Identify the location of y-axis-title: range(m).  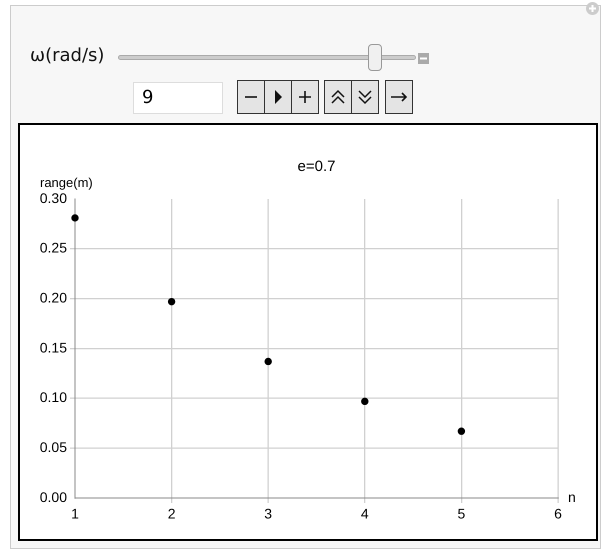
(66, 182).